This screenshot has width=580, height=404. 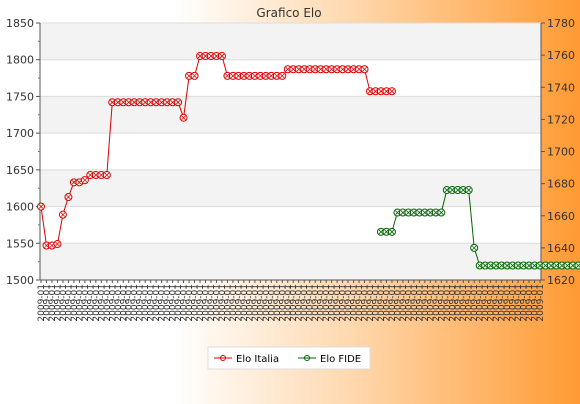 I want to click on legend: Elo Italia Elo FIDE, so click(x=289, y=358).